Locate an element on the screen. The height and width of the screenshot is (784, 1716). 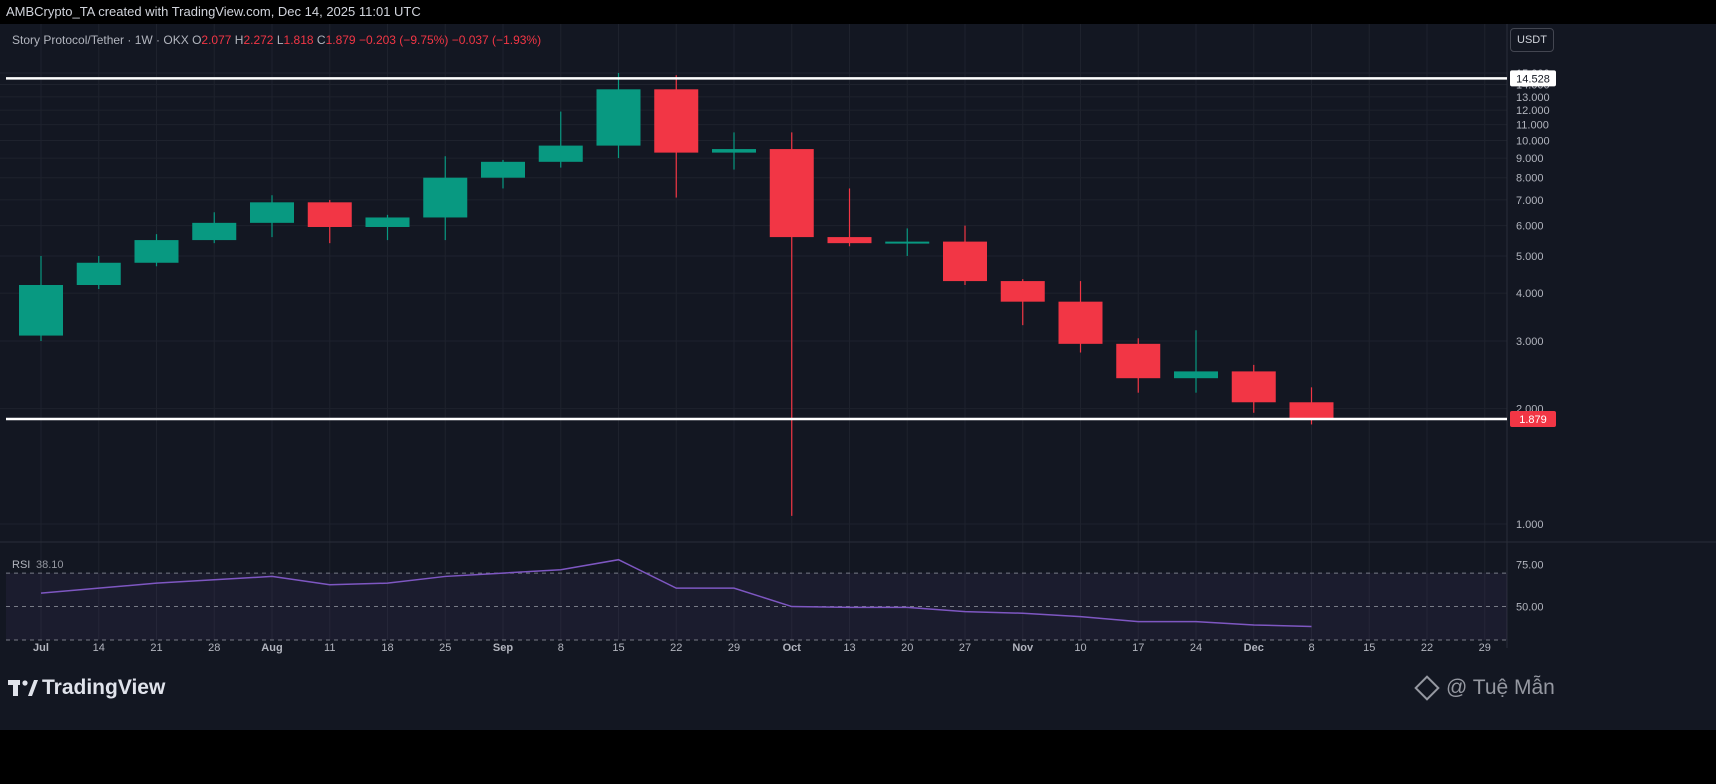
close-label: C is located at coordinates (321, 40).